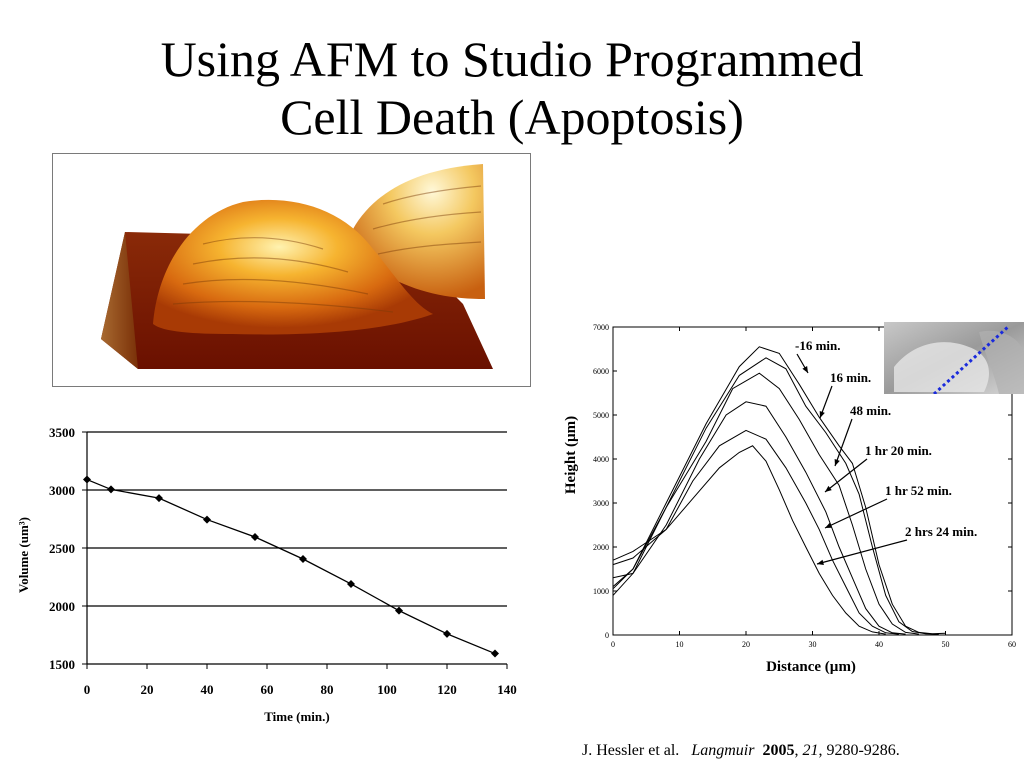 The image size is (1024, 768). I want to click on height-chart-x-label: Distance (µm), so click(811, 667).